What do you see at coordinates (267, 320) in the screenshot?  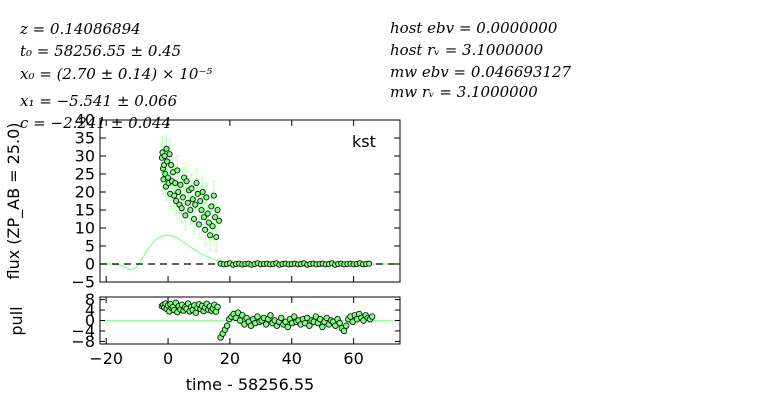 I see `pull-points` at bounding box center [267, 320].